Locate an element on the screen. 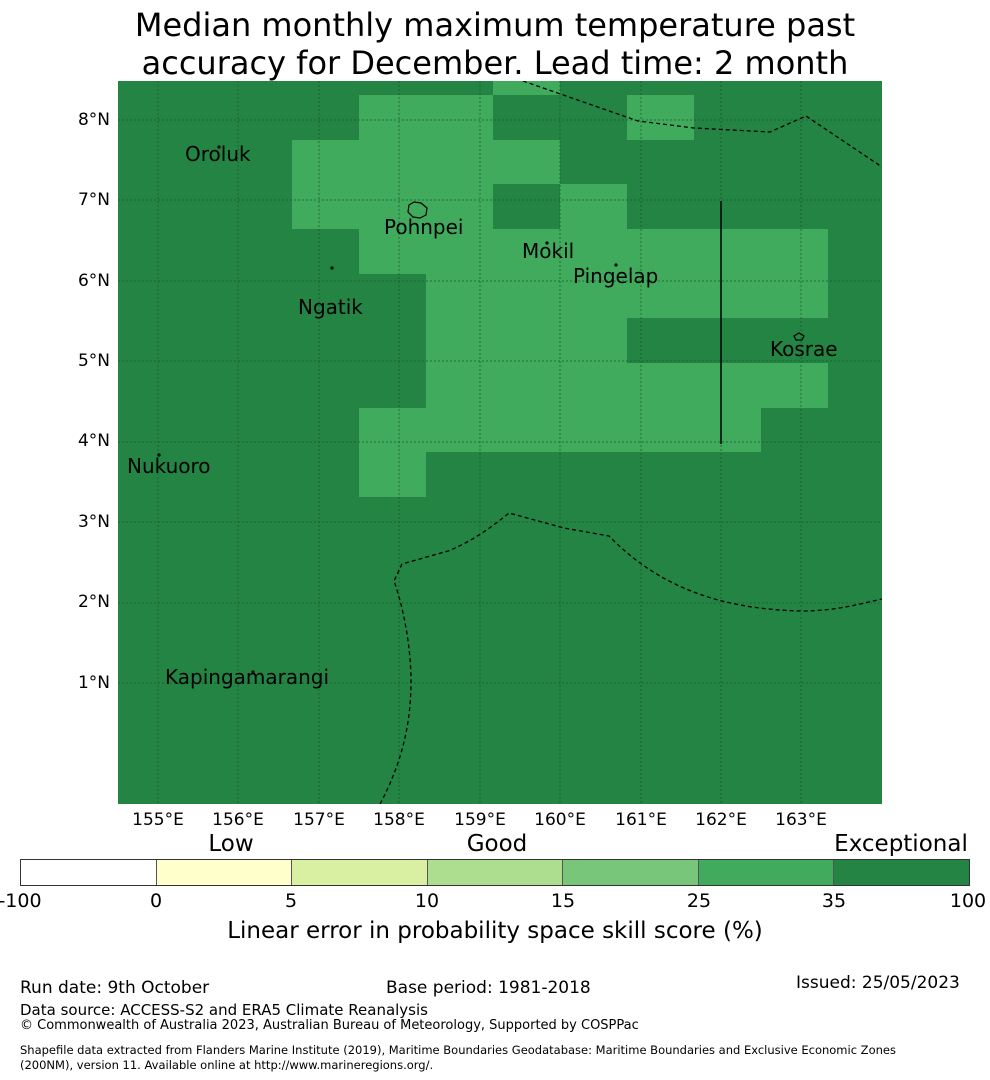 This screenshot has width=990, height=1080. lon-label-162e: 162°E is located at coordinates (721, 820).